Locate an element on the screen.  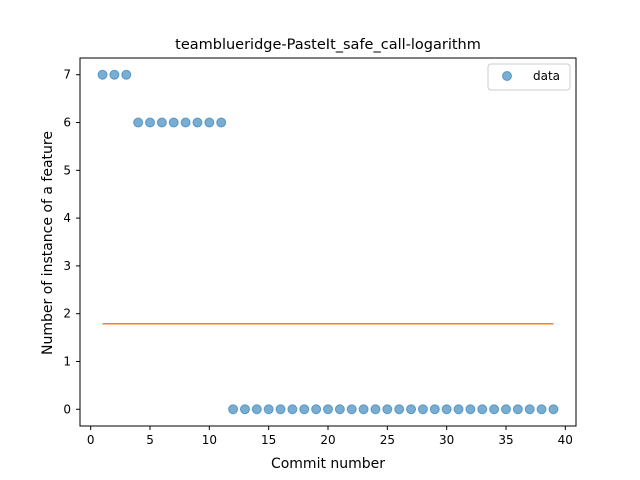
y-tick-label: 6 is located at coordinates (67, 123).